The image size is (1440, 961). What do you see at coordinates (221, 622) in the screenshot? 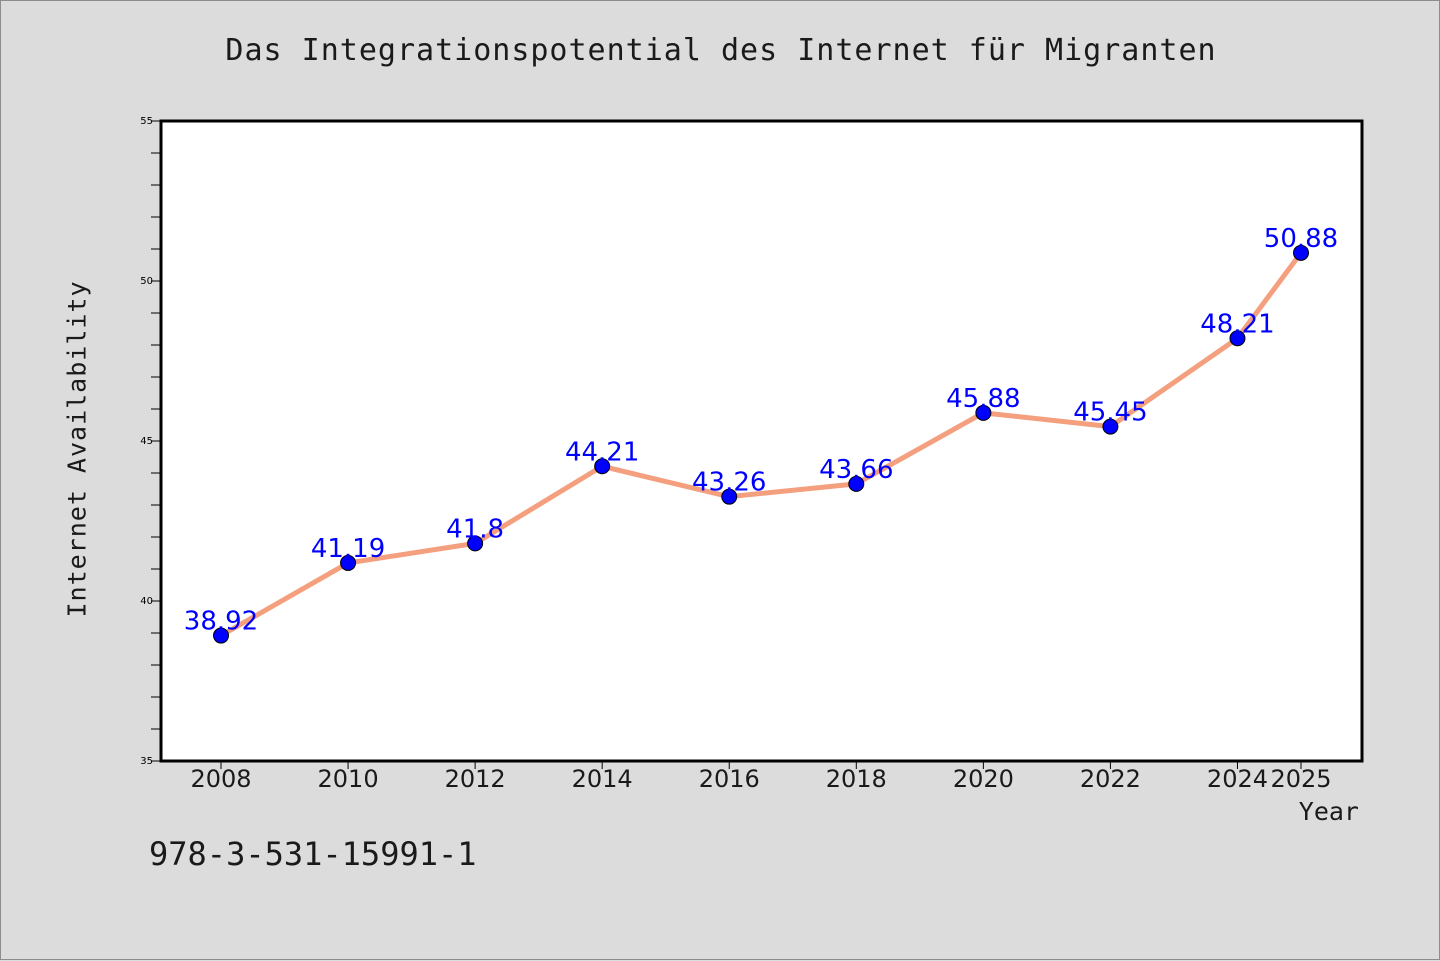
I see `data-label: 38.92` at bounding box center [221, 622].